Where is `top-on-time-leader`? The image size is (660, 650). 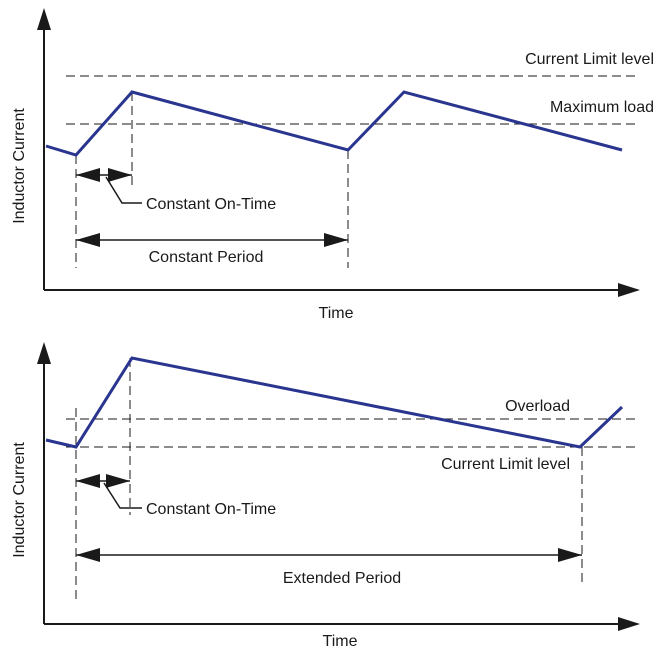 top-on-time-leader is located at coordinates (123, 190).